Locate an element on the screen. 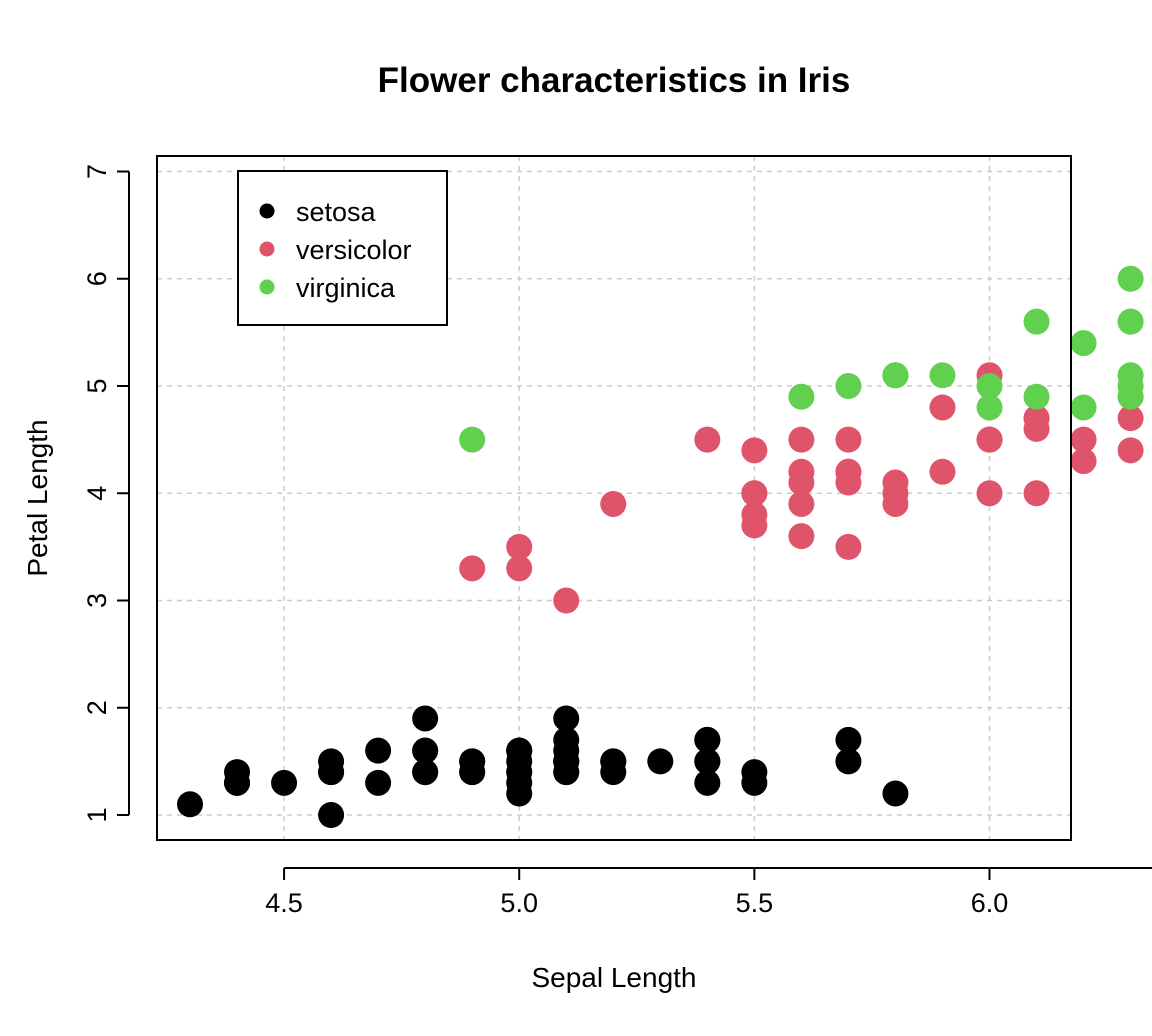 The width and height of the screenshot is (1152, 1036). legend-marker-versicolor is located at coordinates (267, 249).